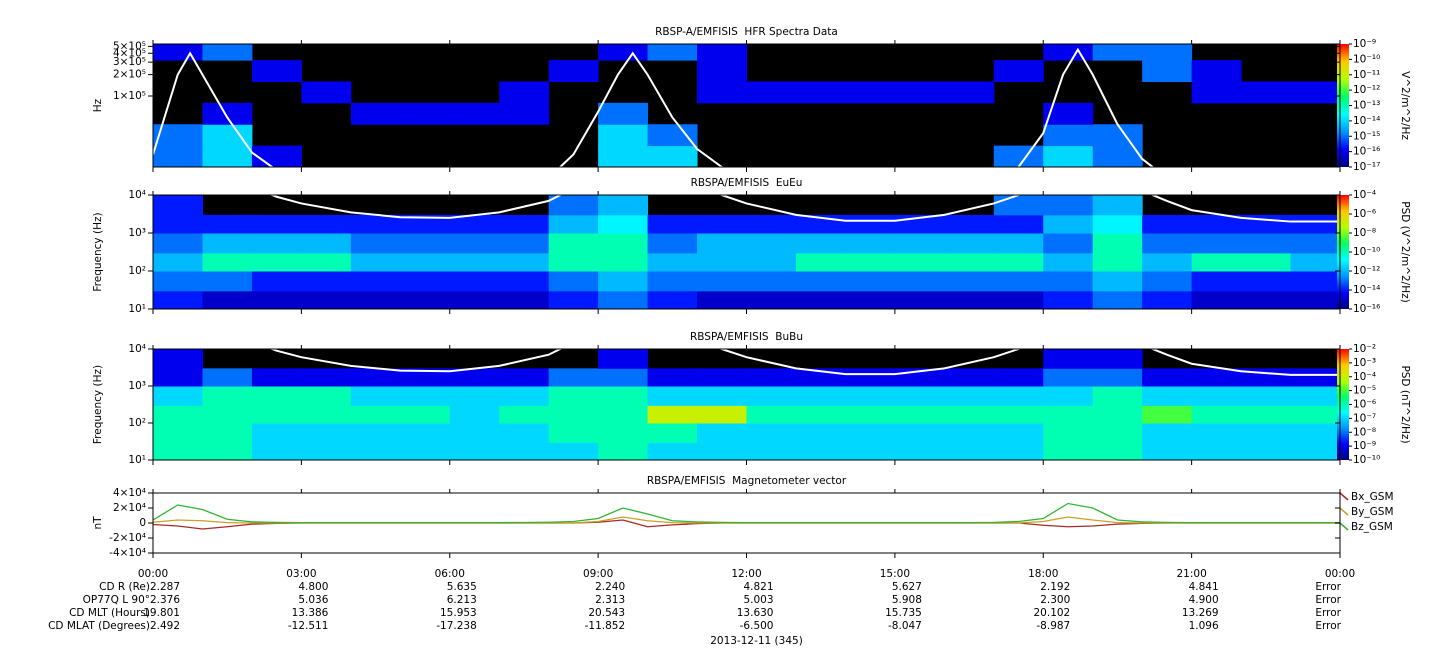 The height and width of the screenshot is (658, 1447). What do you see at coordinates (462, 600) in the screenshot?
I see `table-cell: 6.213` at bounding box center [462, 600].